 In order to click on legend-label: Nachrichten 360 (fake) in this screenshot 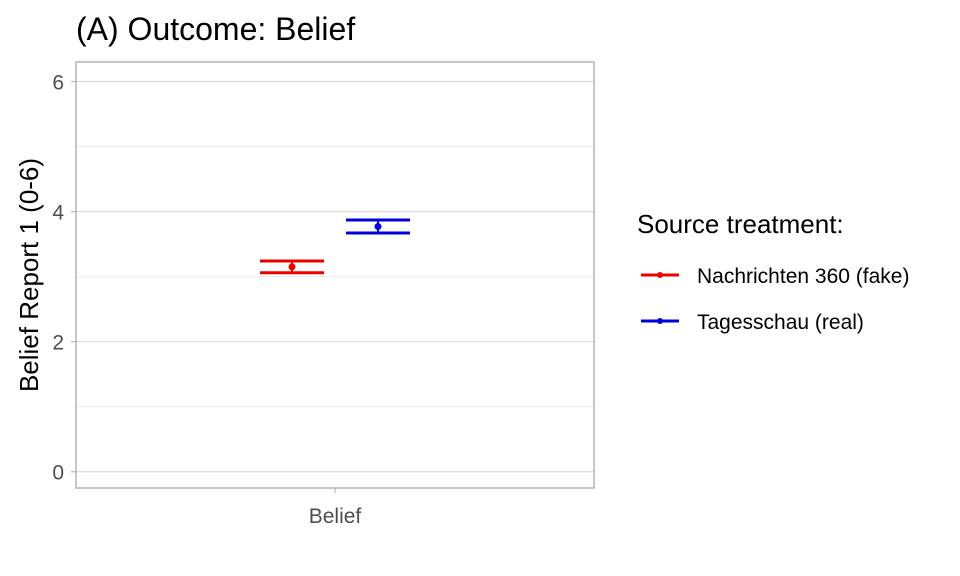, I will do `click(803, 276)`.